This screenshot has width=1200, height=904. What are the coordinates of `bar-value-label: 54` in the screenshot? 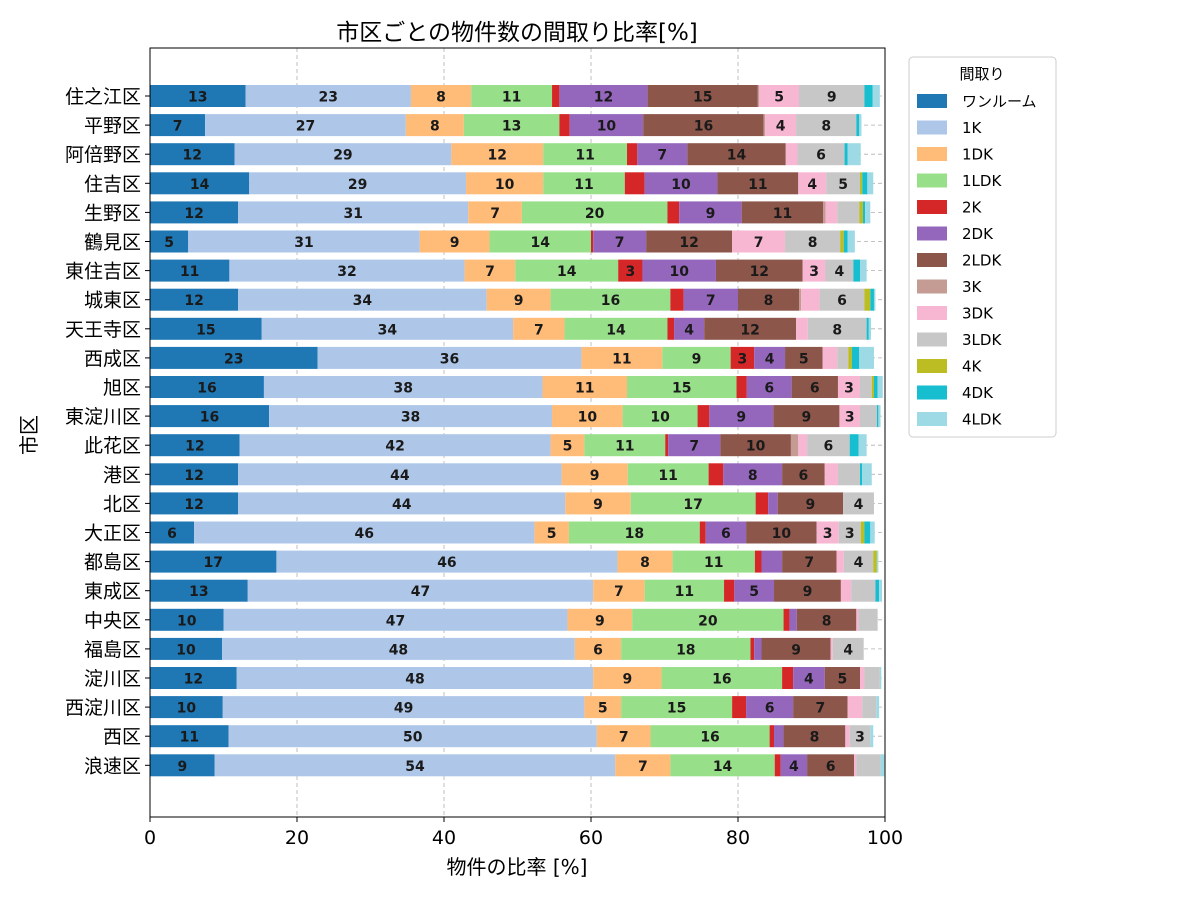 It's located at (415, 767).